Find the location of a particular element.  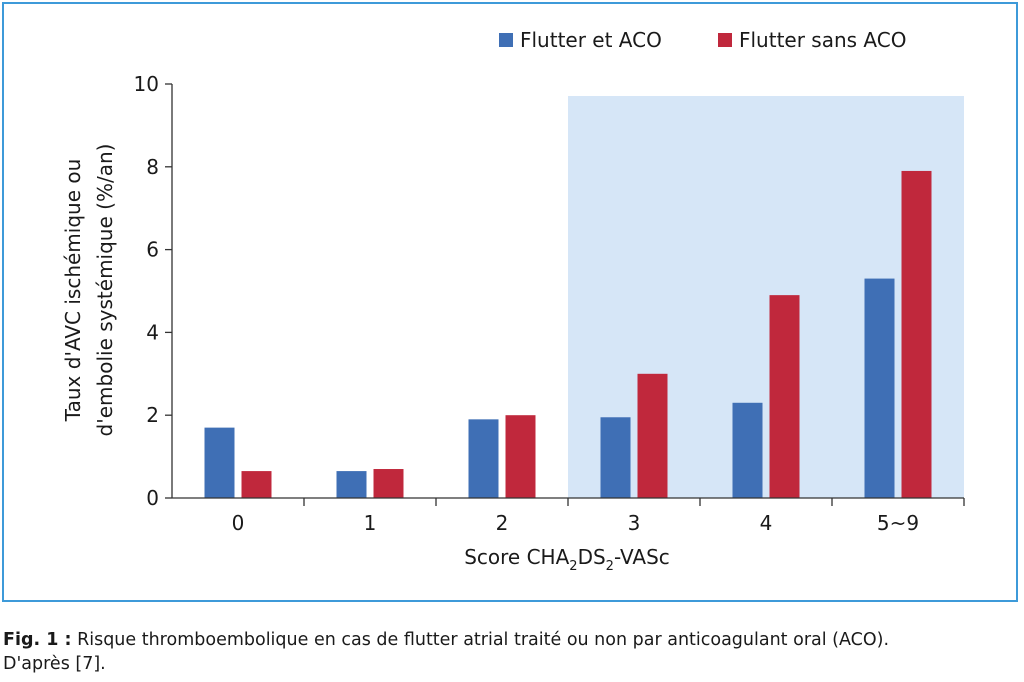

y-tick-label-1: 2 is located at coordinates (152, 415).